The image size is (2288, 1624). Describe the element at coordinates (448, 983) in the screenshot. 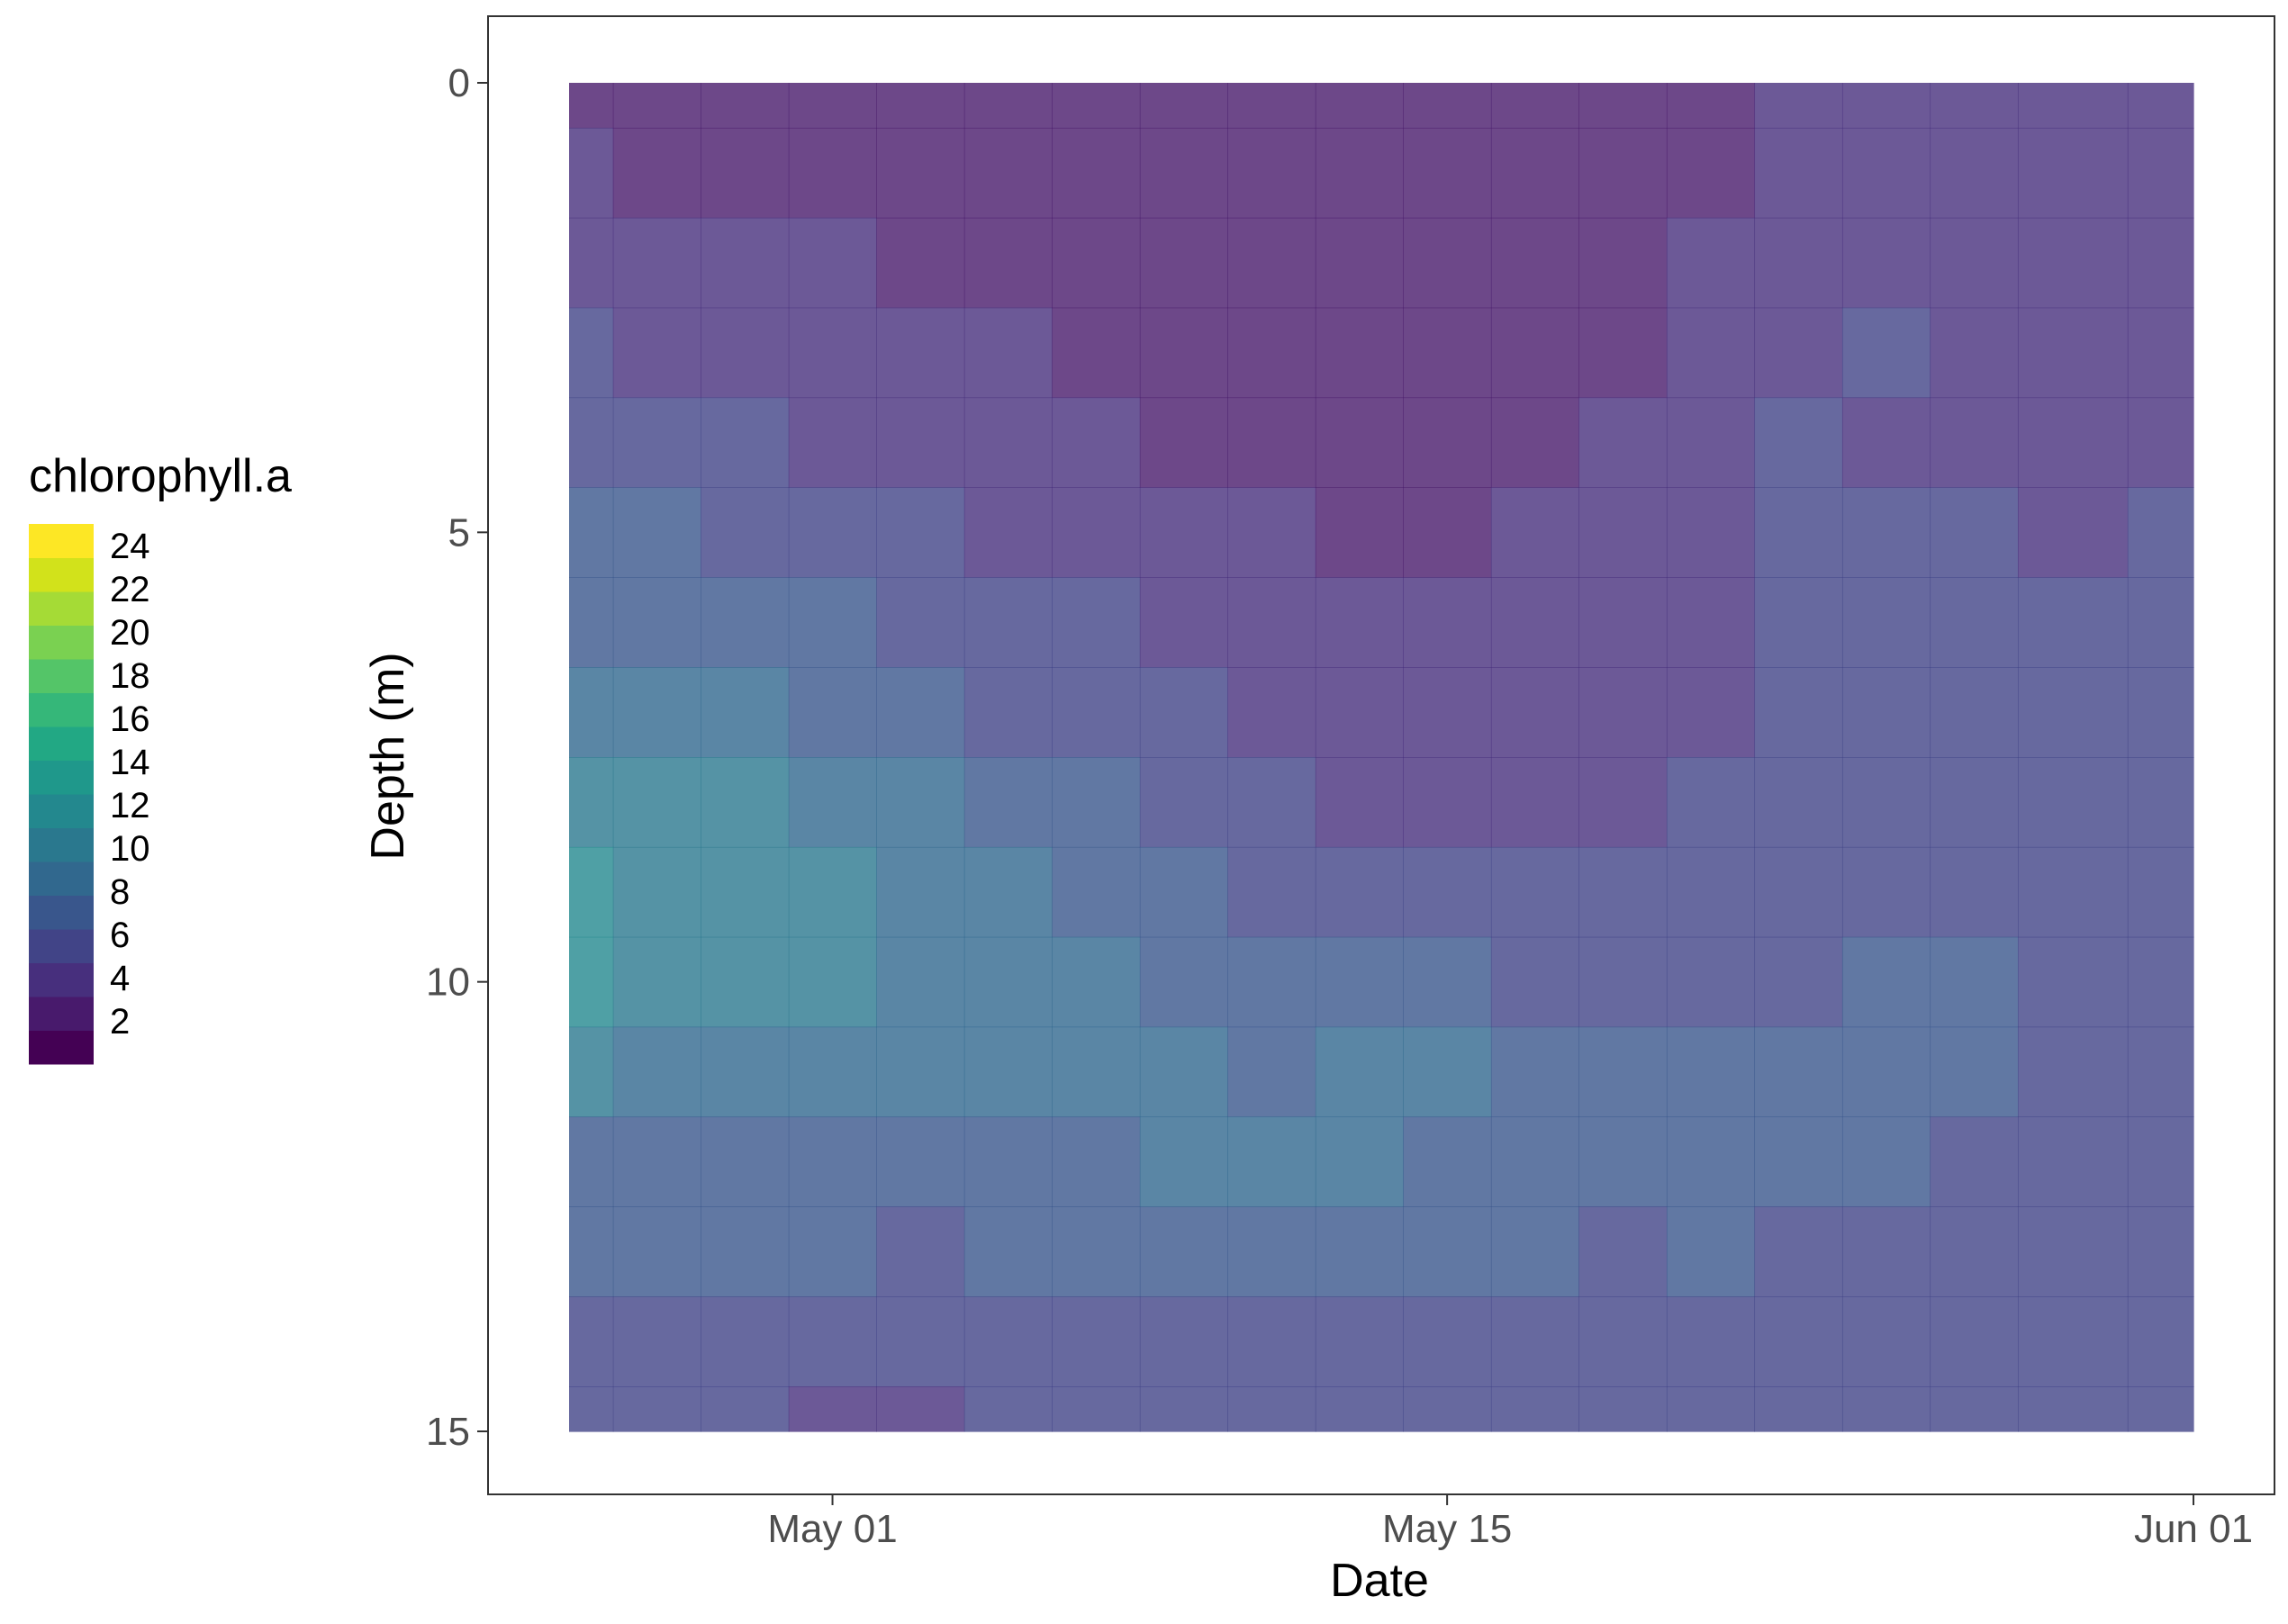

I see `y-tick-label: 10` at that location.